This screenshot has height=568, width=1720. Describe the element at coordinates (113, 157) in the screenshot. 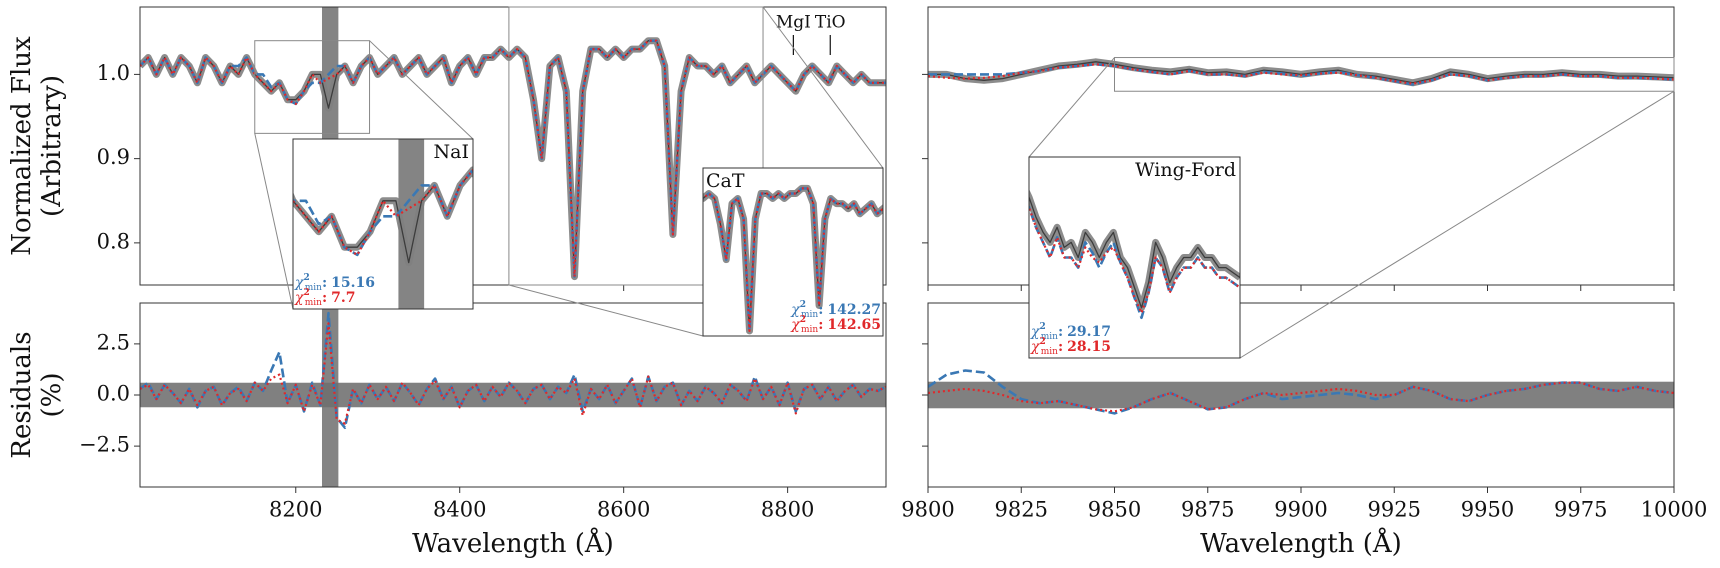

I see `y-tick-label: 0.9` at that location.